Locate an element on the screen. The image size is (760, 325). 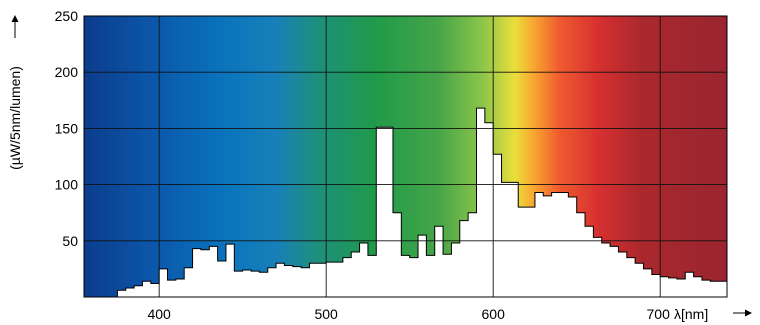
y-tick-label-200: 200 is located at coordinates (67, 72).